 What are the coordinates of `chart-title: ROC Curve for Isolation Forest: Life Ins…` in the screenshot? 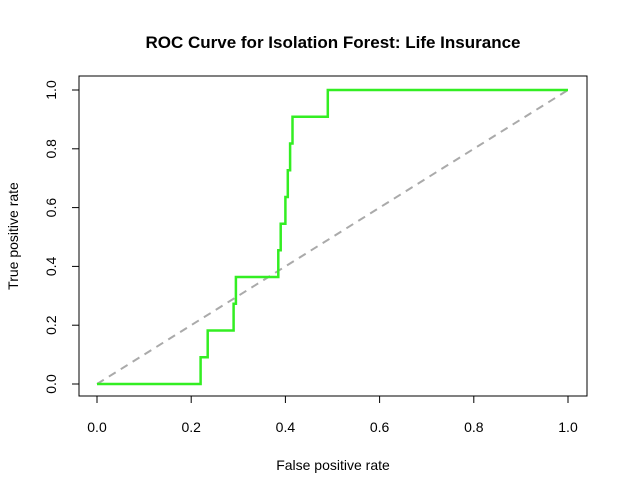 It's located at (332, 42).